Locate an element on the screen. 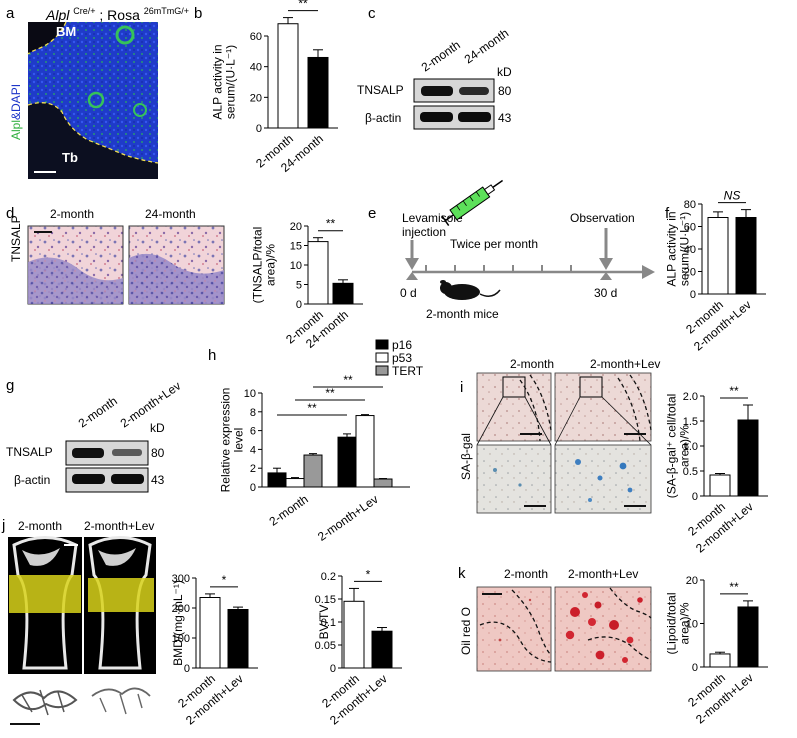  syringe-icon is located at coordinates (472, 202).